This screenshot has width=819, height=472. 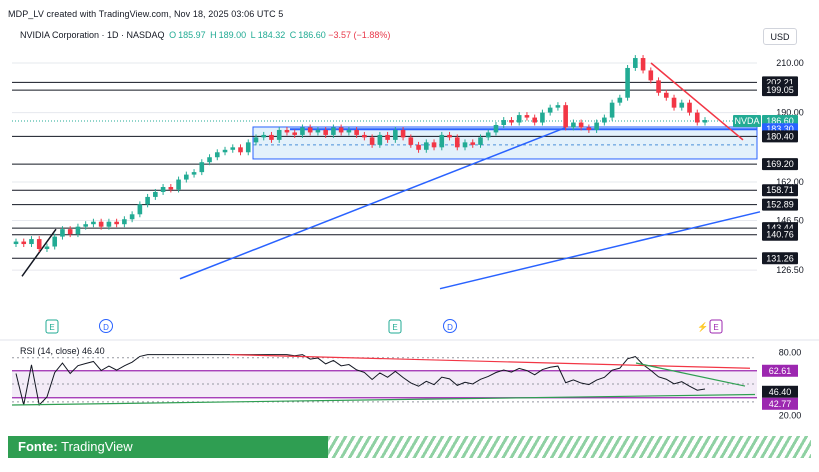 What do you see at coordinates (790, 220) in the screenshot?
I see `price-tick-label: 146.50` at bounding box center [790, 220].